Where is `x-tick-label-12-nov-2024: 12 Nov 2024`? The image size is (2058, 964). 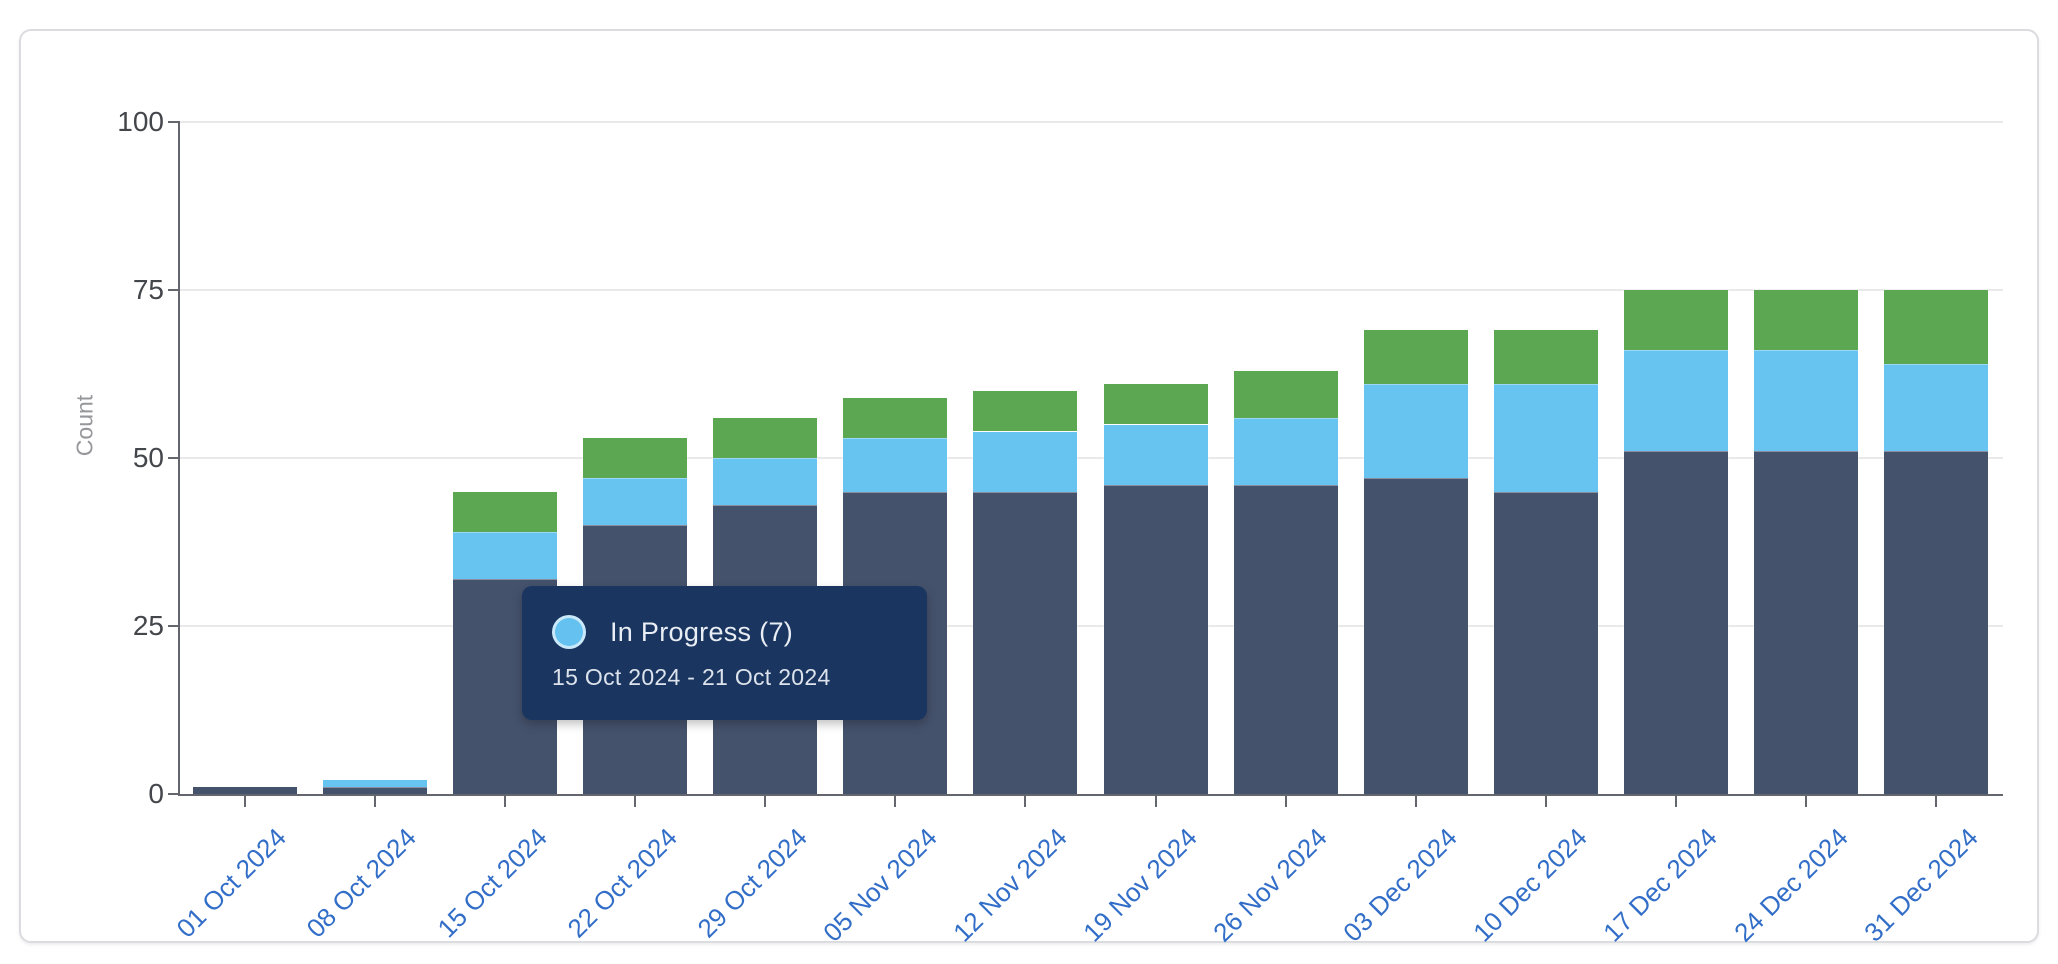
x-tick-label-12-nov-2024: 12 Nov 2024 is located at coordinates (1010, 885).